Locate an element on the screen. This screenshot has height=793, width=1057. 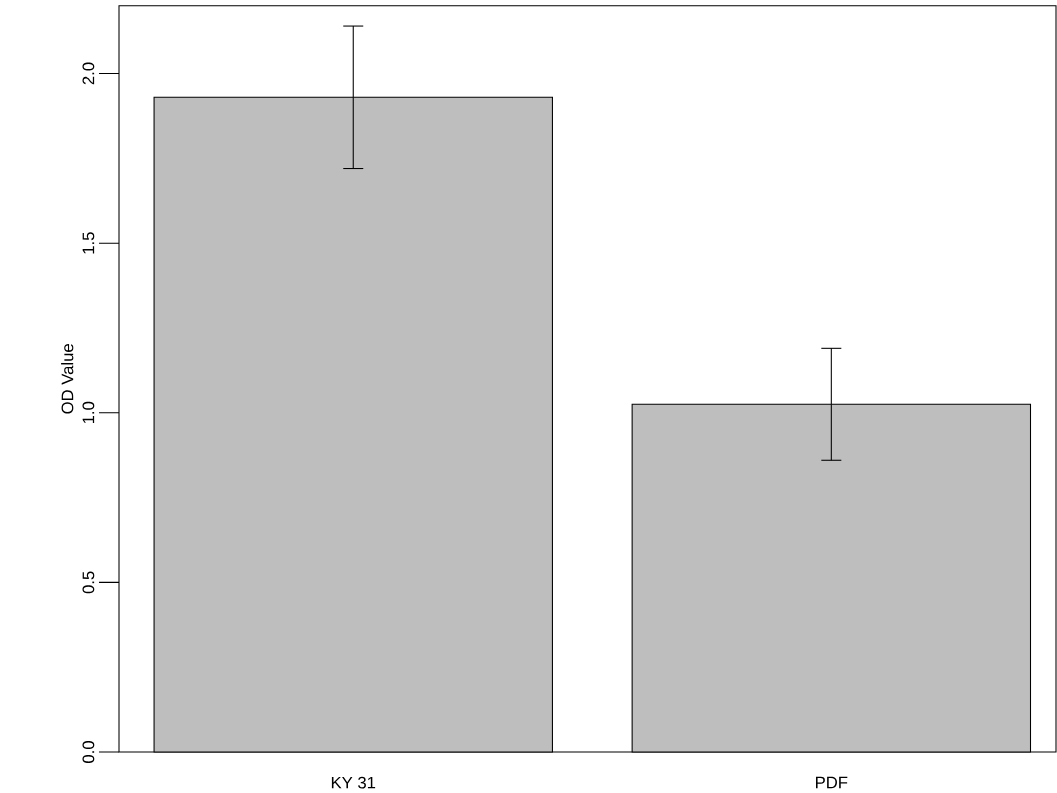
y-axis-title: OD Value is located at coordinates (67, 379).